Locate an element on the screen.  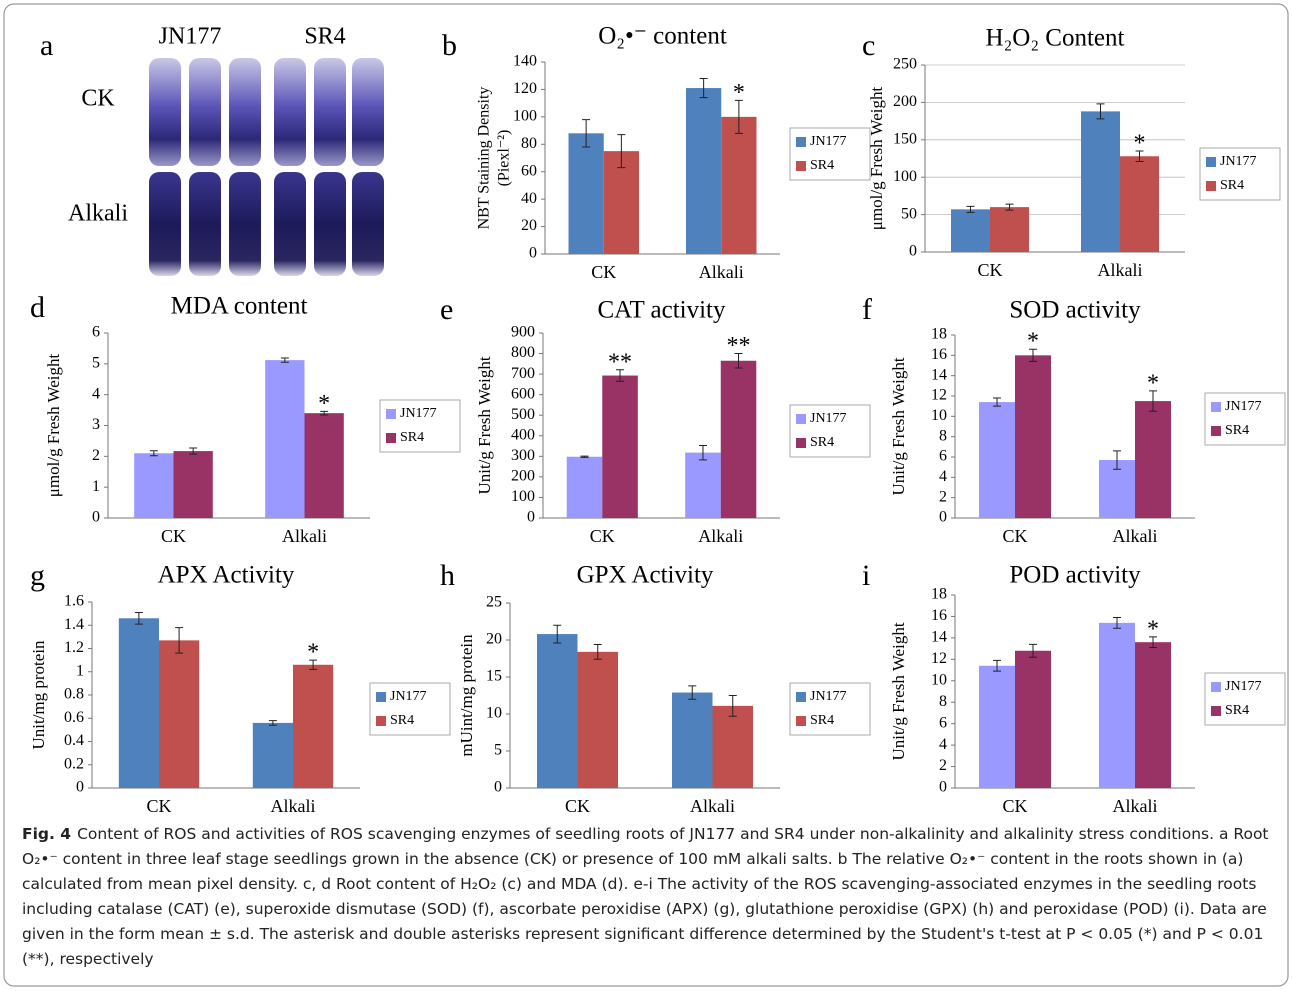
caption-label: Fig. 4 is located at coordinates (47, 834).